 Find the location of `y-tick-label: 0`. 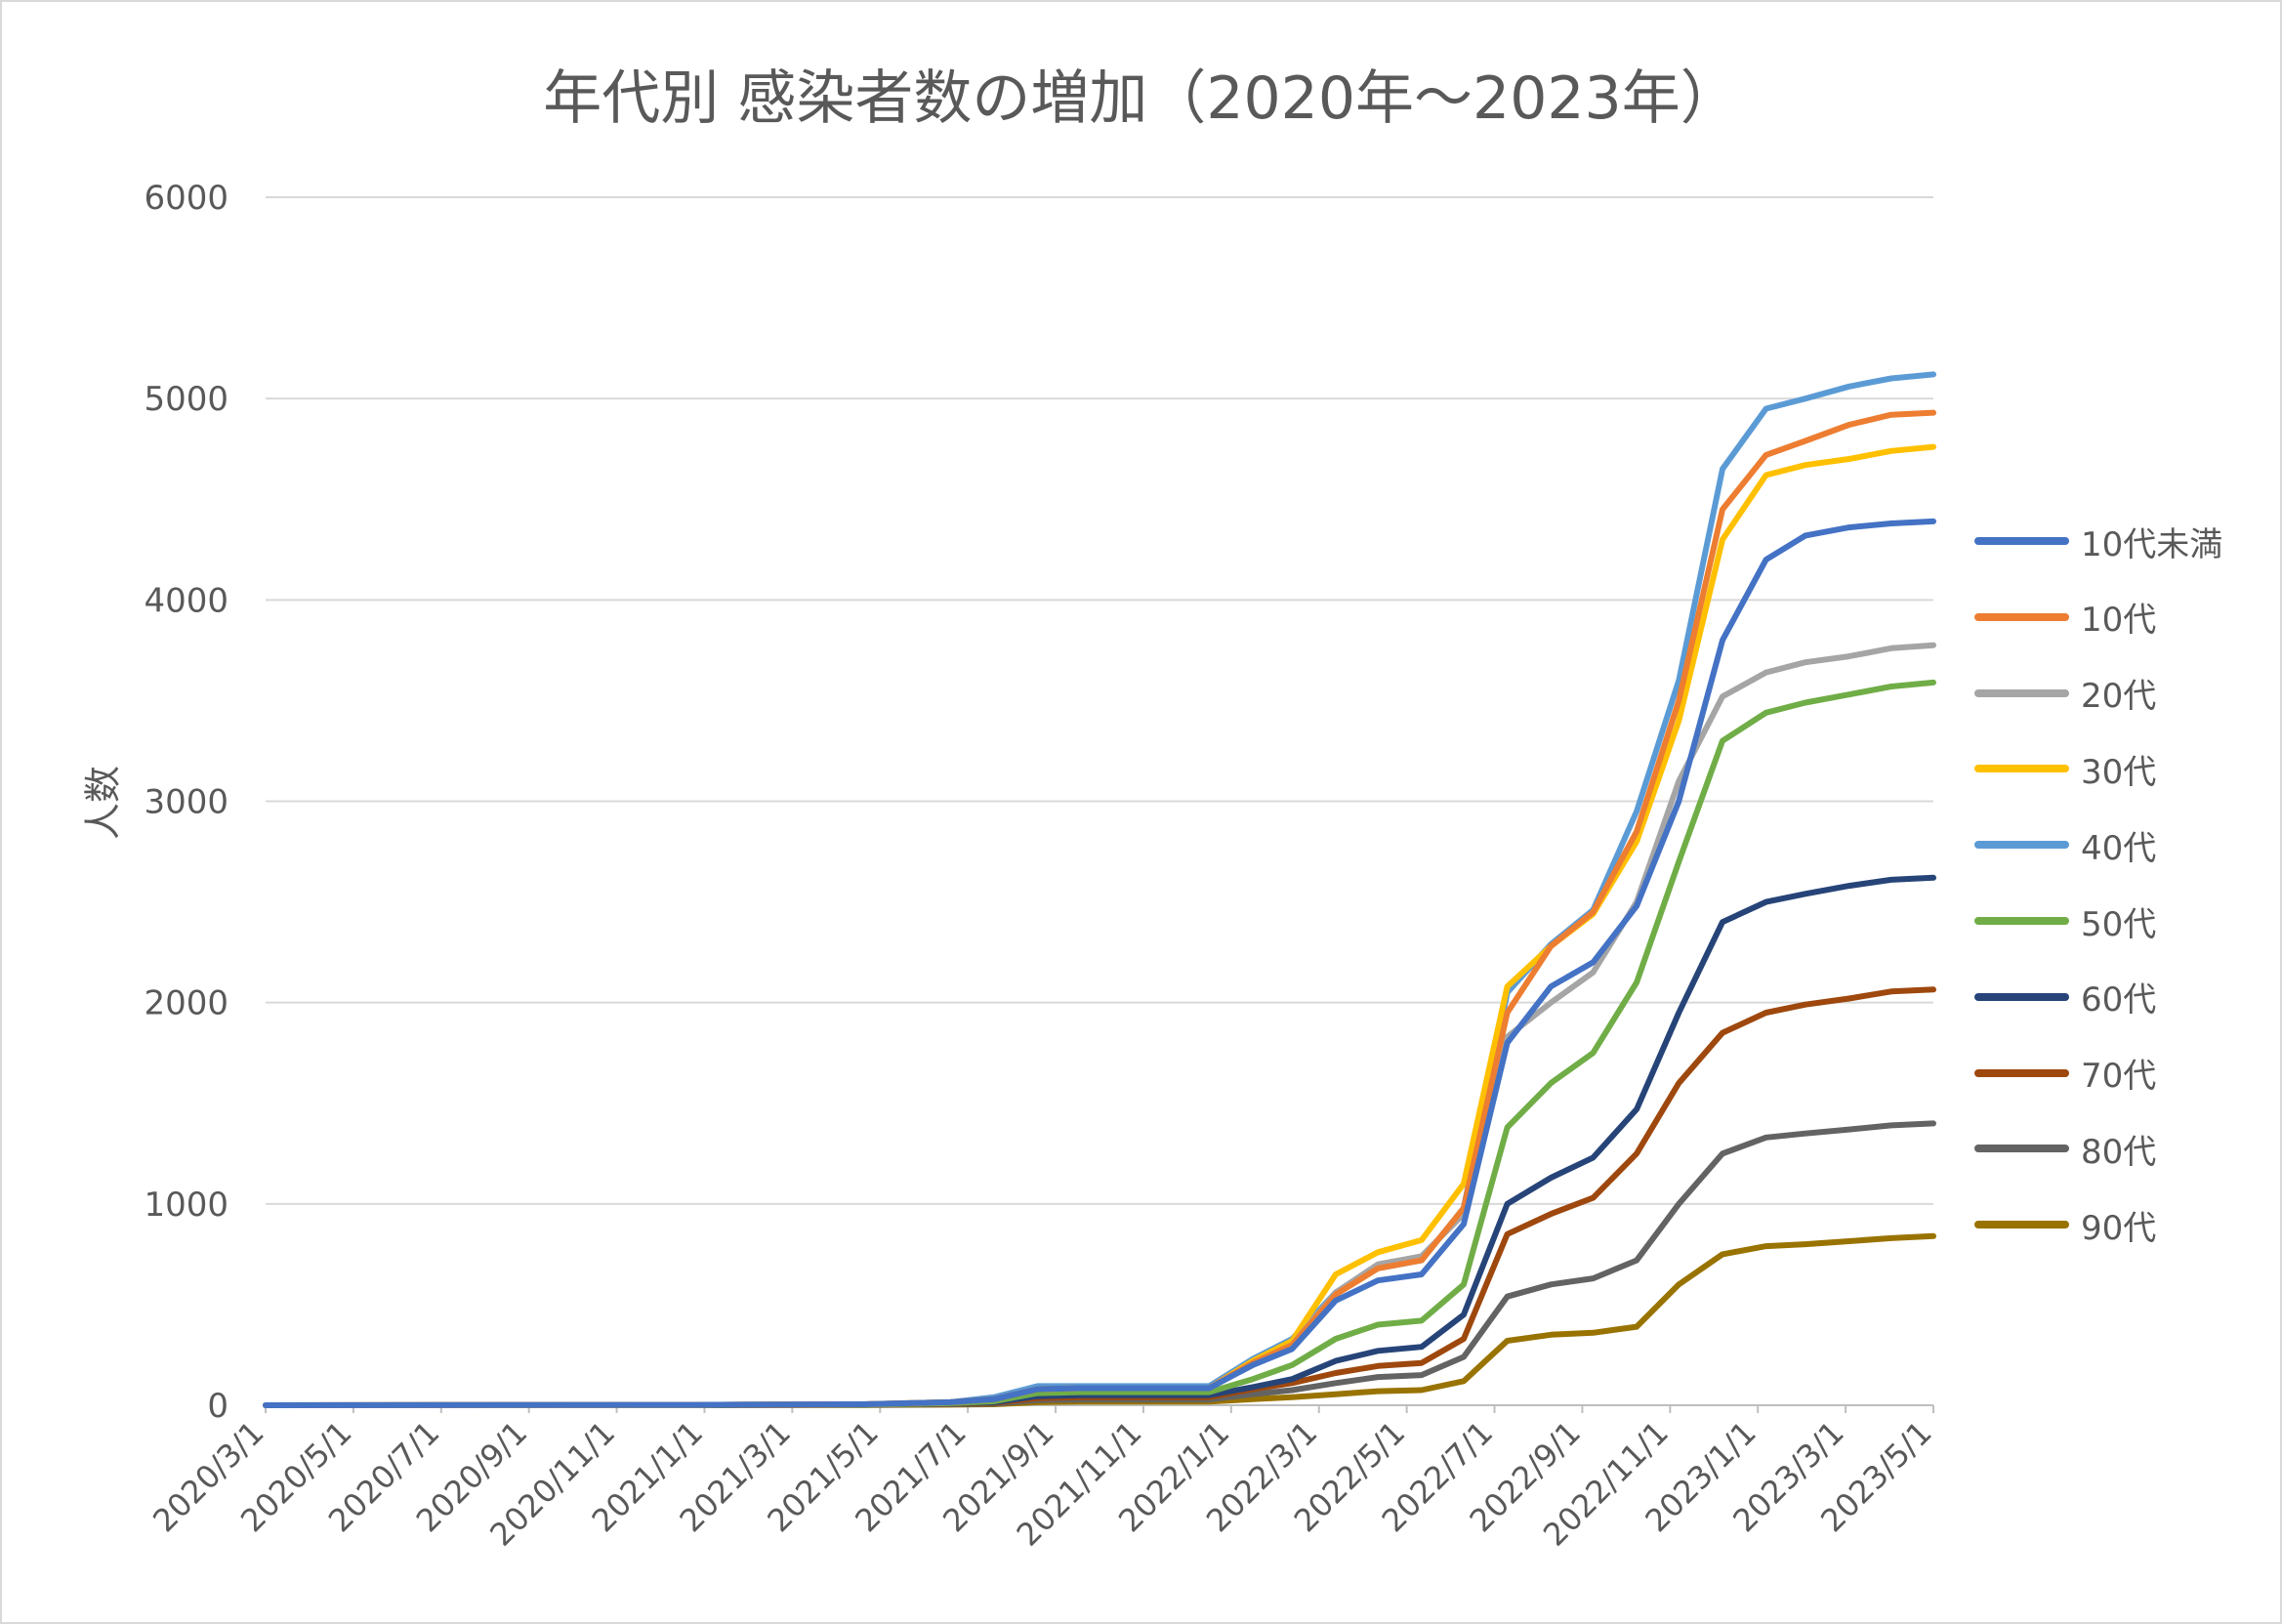

y-tick-label: 0 is located at coordinates (217, 1406).